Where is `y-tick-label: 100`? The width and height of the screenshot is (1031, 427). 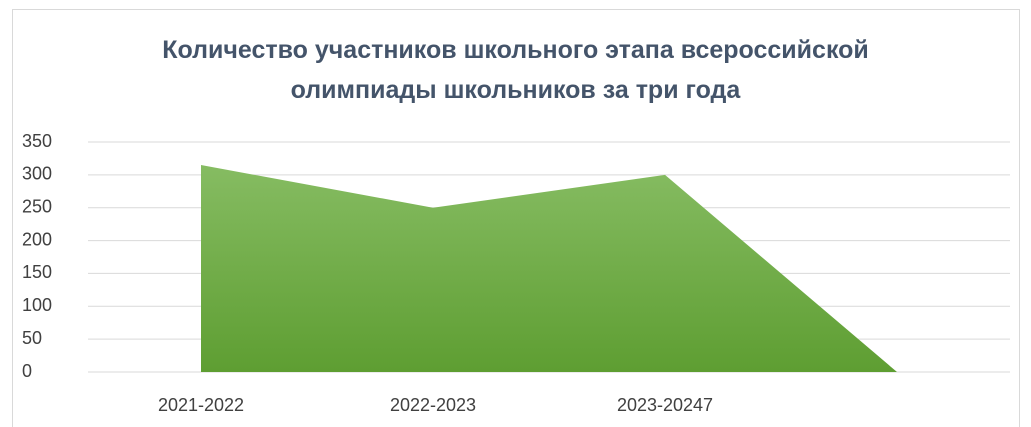 y-tick-label: 100 is located at coordinates (37, 305).